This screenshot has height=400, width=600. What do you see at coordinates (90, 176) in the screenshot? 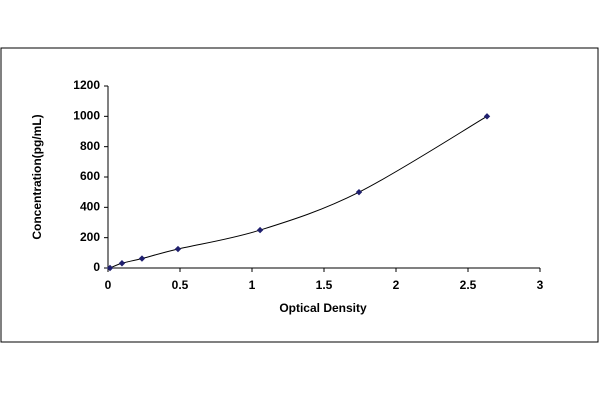
I see `y-tick-label: 600` at bounding box center [90, 176].